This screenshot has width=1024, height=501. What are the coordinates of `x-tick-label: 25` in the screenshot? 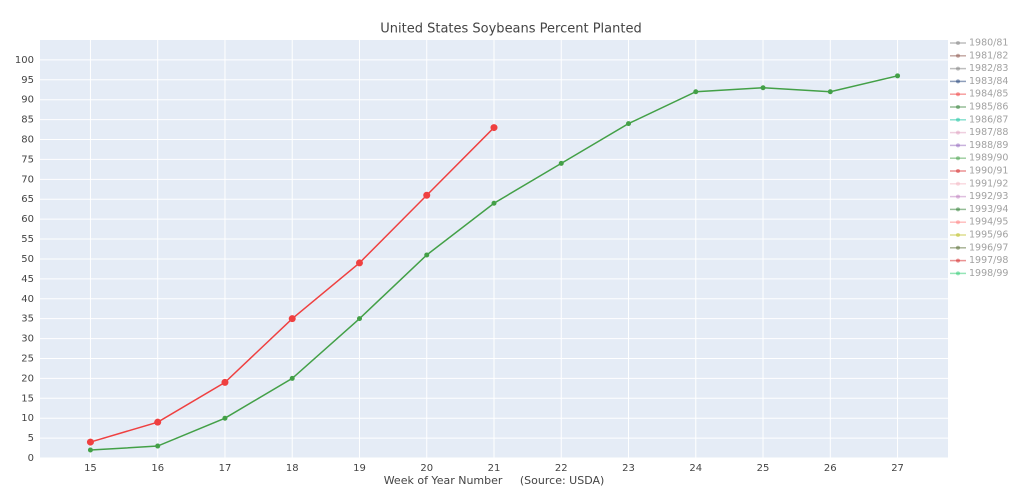 It's located at (763, 468).